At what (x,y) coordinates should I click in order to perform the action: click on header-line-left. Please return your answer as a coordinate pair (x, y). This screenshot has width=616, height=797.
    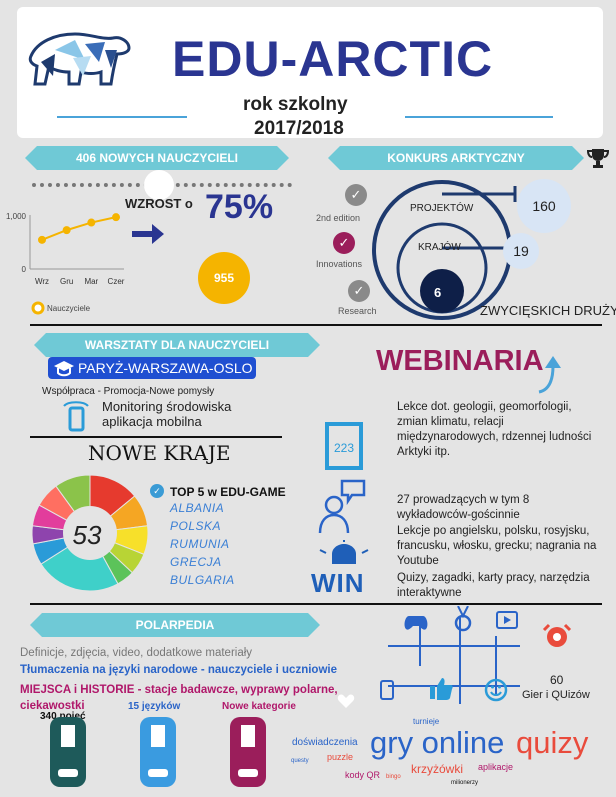
    Looking at the image, I should click on (122, 117).